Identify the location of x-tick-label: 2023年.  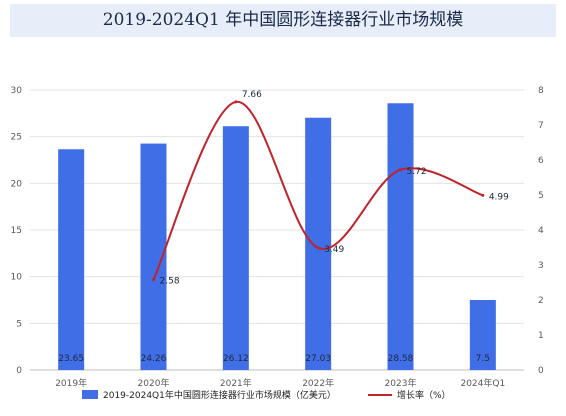
(401, 383).